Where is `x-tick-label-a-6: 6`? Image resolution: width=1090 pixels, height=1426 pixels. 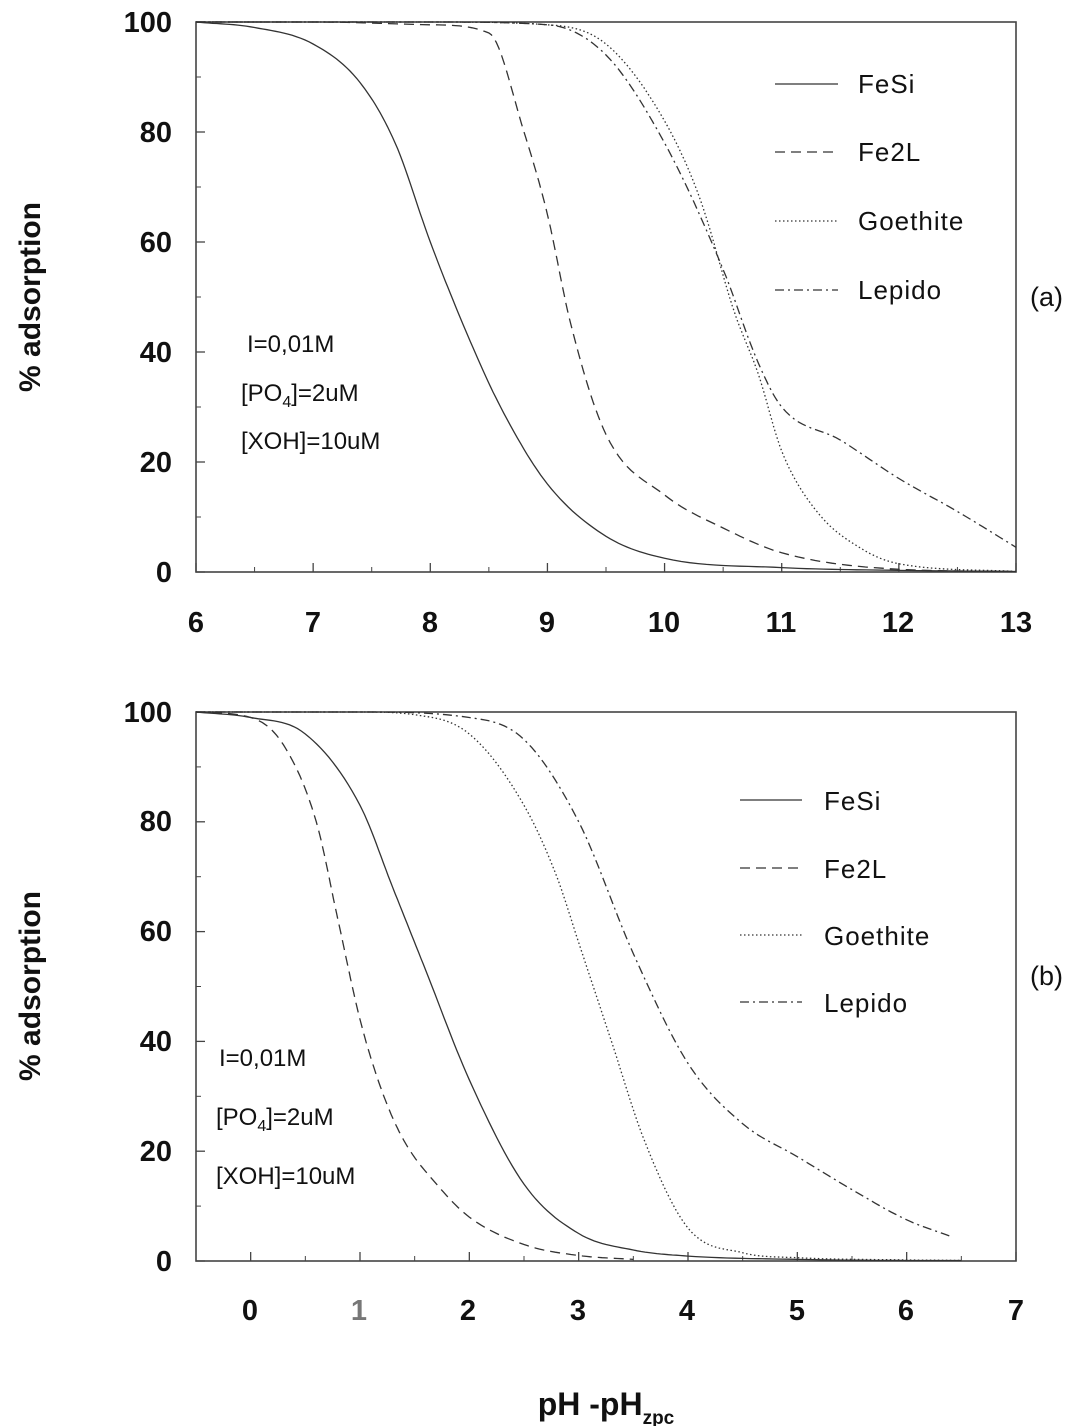
x-tick-label-a-6: 6 is located at coordinates (196, 623).